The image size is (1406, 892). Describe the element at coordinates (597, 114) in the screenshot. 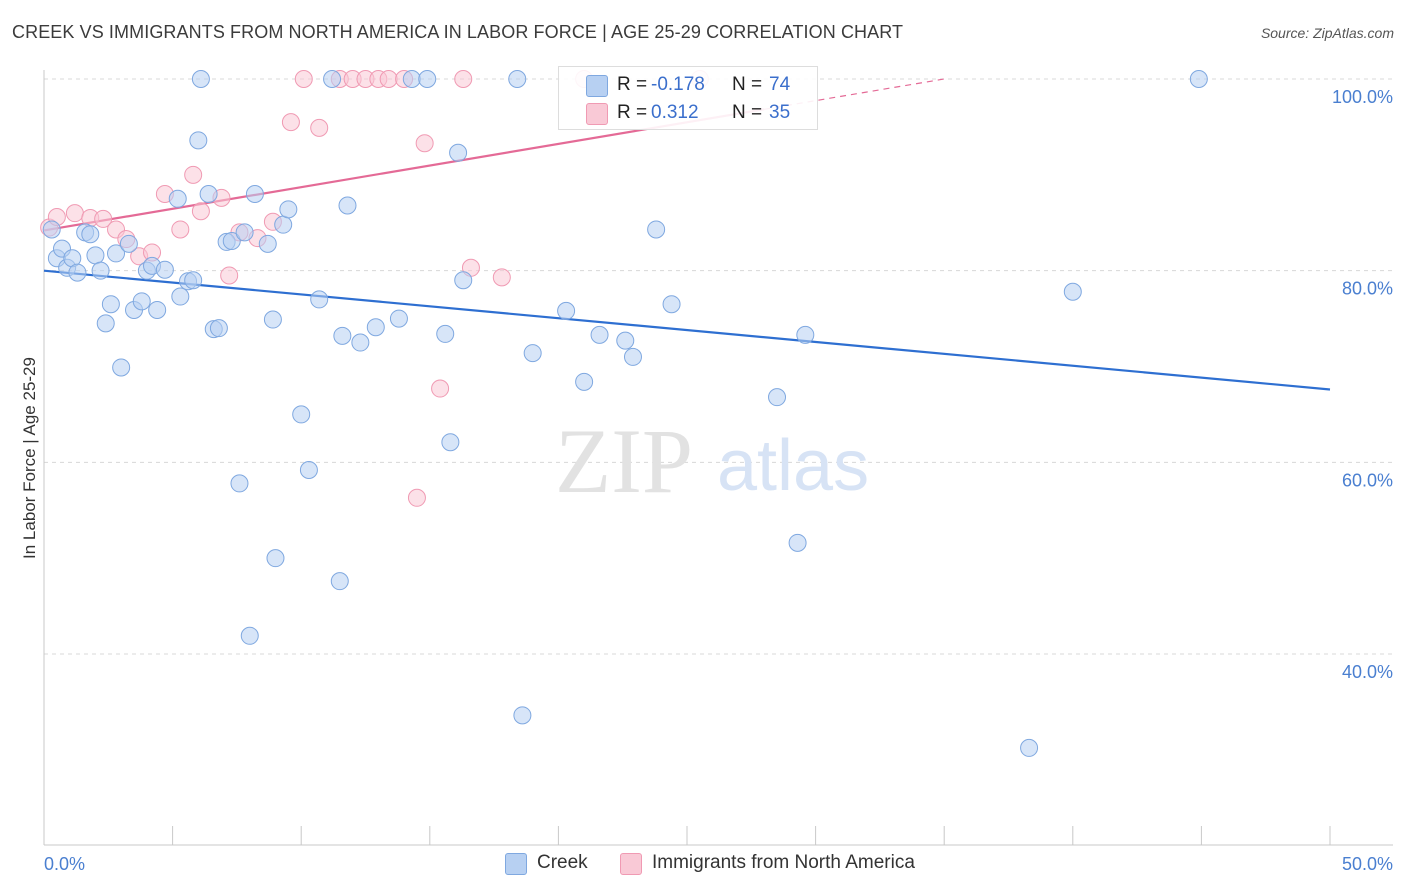

I see `immigrants-swatch` at that location.